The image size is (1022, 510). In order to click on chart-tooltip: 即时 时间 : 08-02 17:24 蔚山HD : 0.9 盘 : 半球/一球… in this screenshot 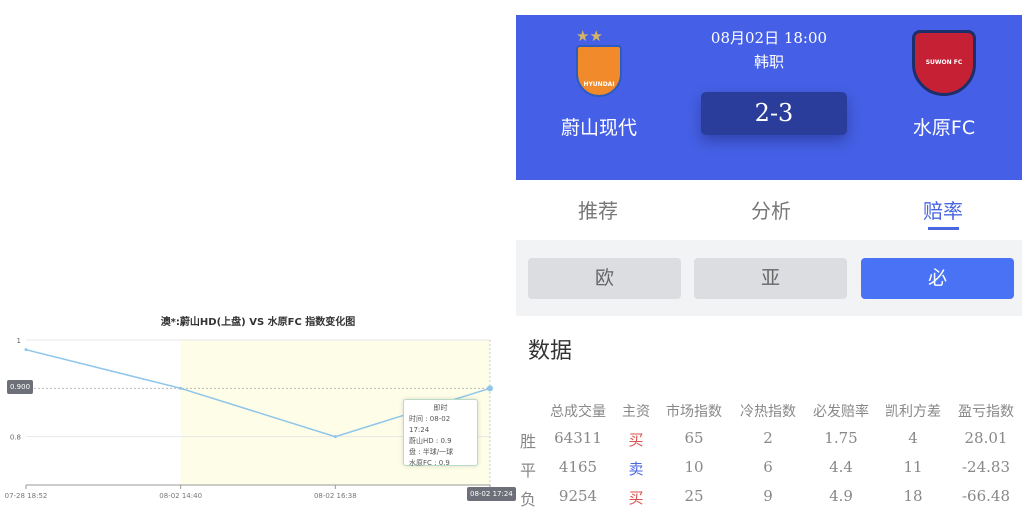, I will do `click(440, 433)`.